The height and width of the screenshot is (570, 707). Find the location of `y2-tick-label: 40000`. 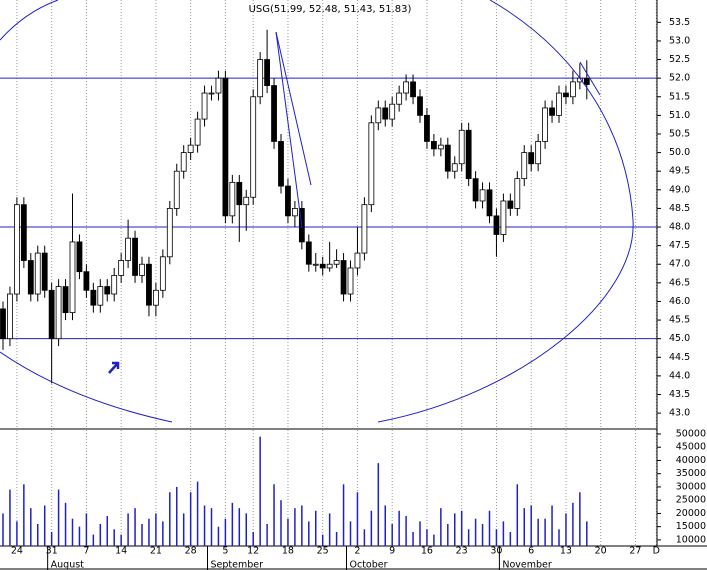

y2-tick-label: 40000 is located at coordinates (691, 460).